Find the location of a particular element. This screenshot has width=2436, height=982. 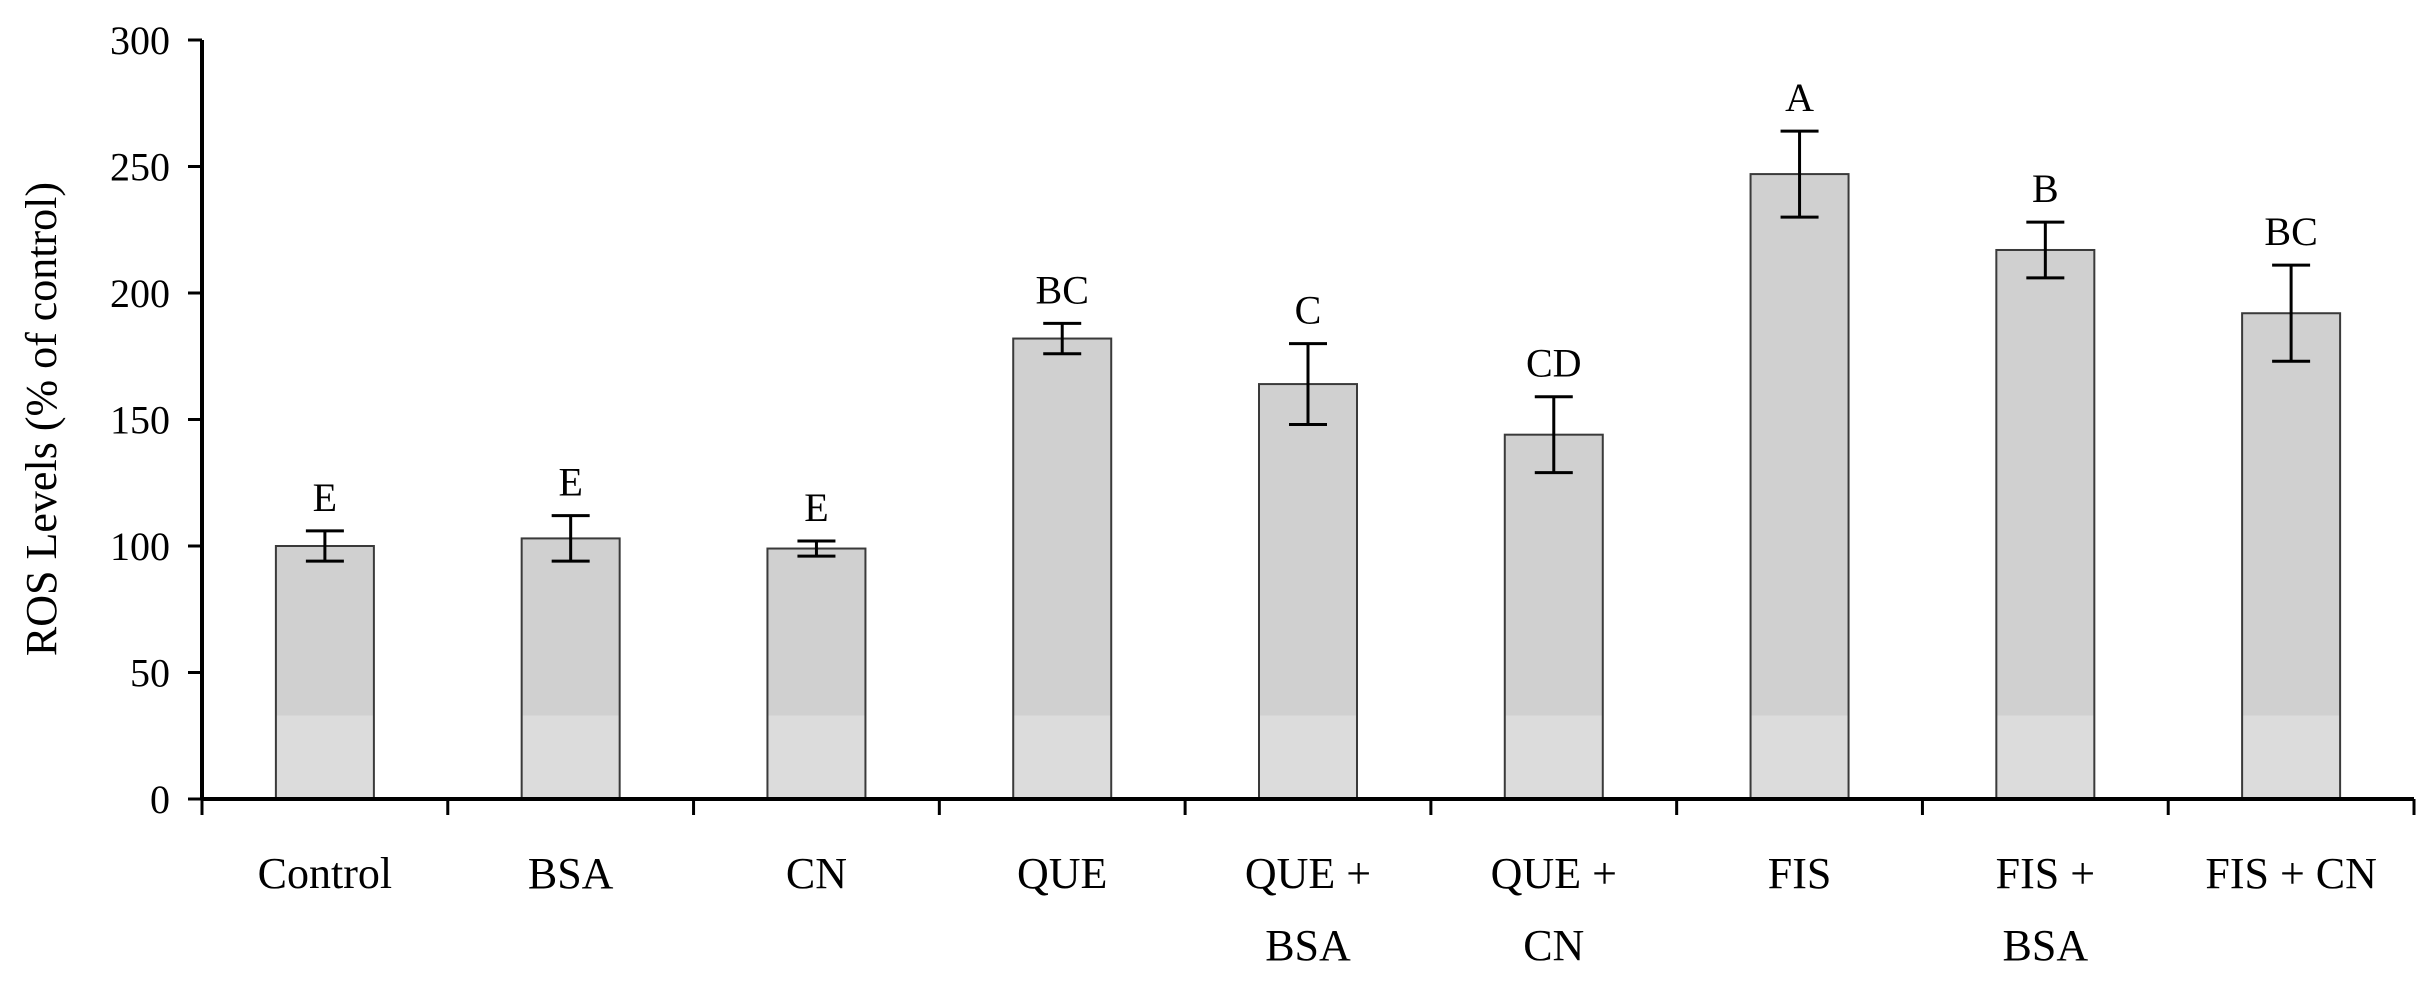

y-tick-label: 100 is located at coordinates (140, 546).